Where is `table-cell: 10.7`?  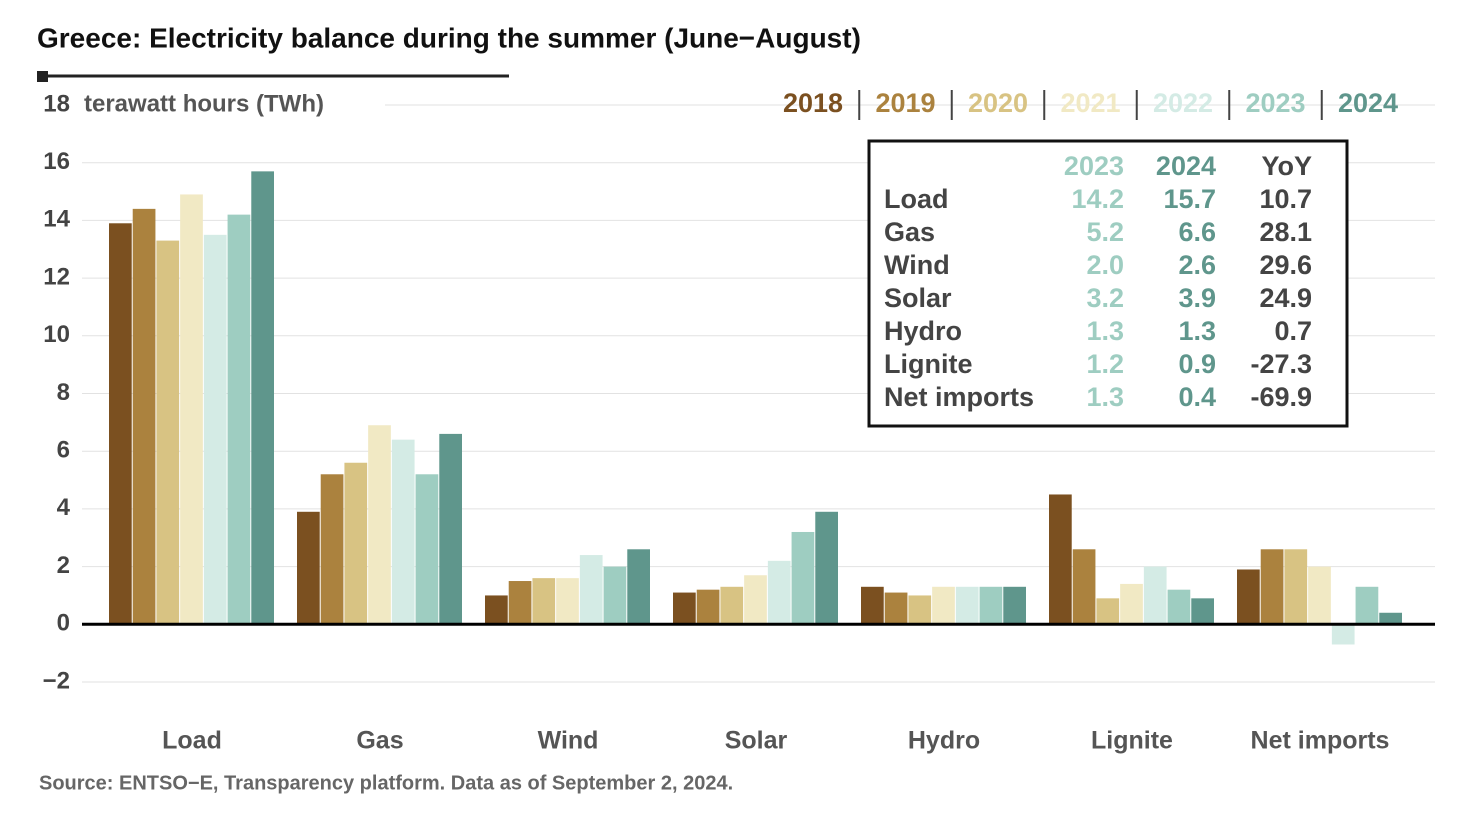 table-cell: 10.7 is located at coordinates (1285, 199).